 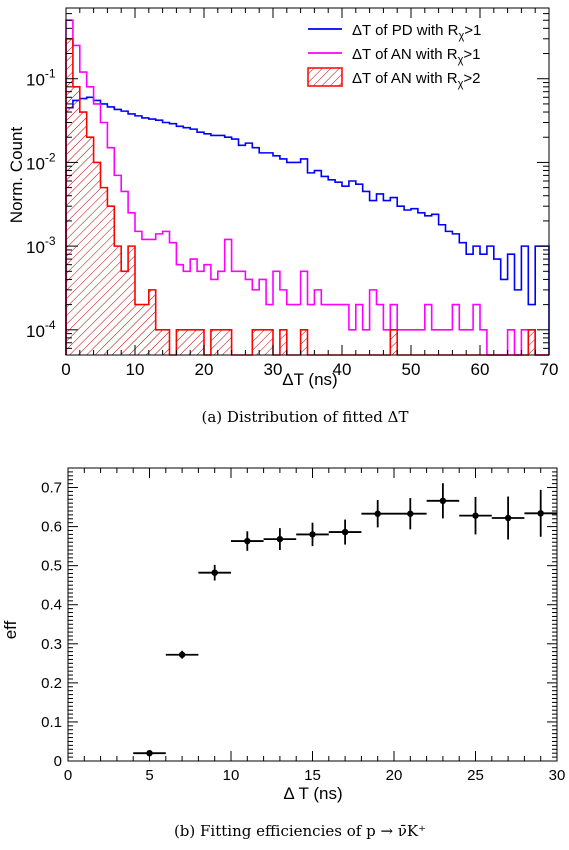 I want to click on y-tick-label: 0.6, so click(x=51, y=527).